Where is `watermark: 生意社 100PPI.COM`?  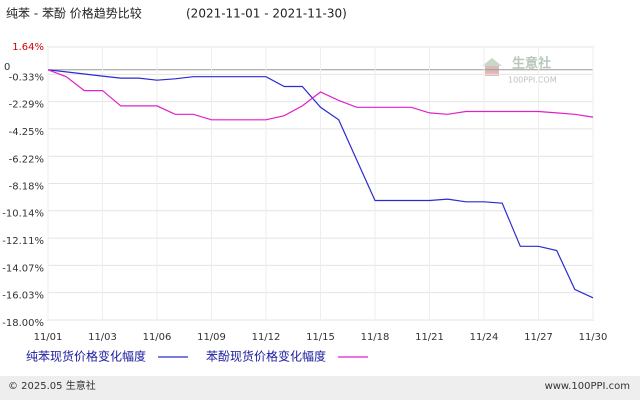
watermark: 生意社 100PPI.COM is located at coordinates (519, 70).